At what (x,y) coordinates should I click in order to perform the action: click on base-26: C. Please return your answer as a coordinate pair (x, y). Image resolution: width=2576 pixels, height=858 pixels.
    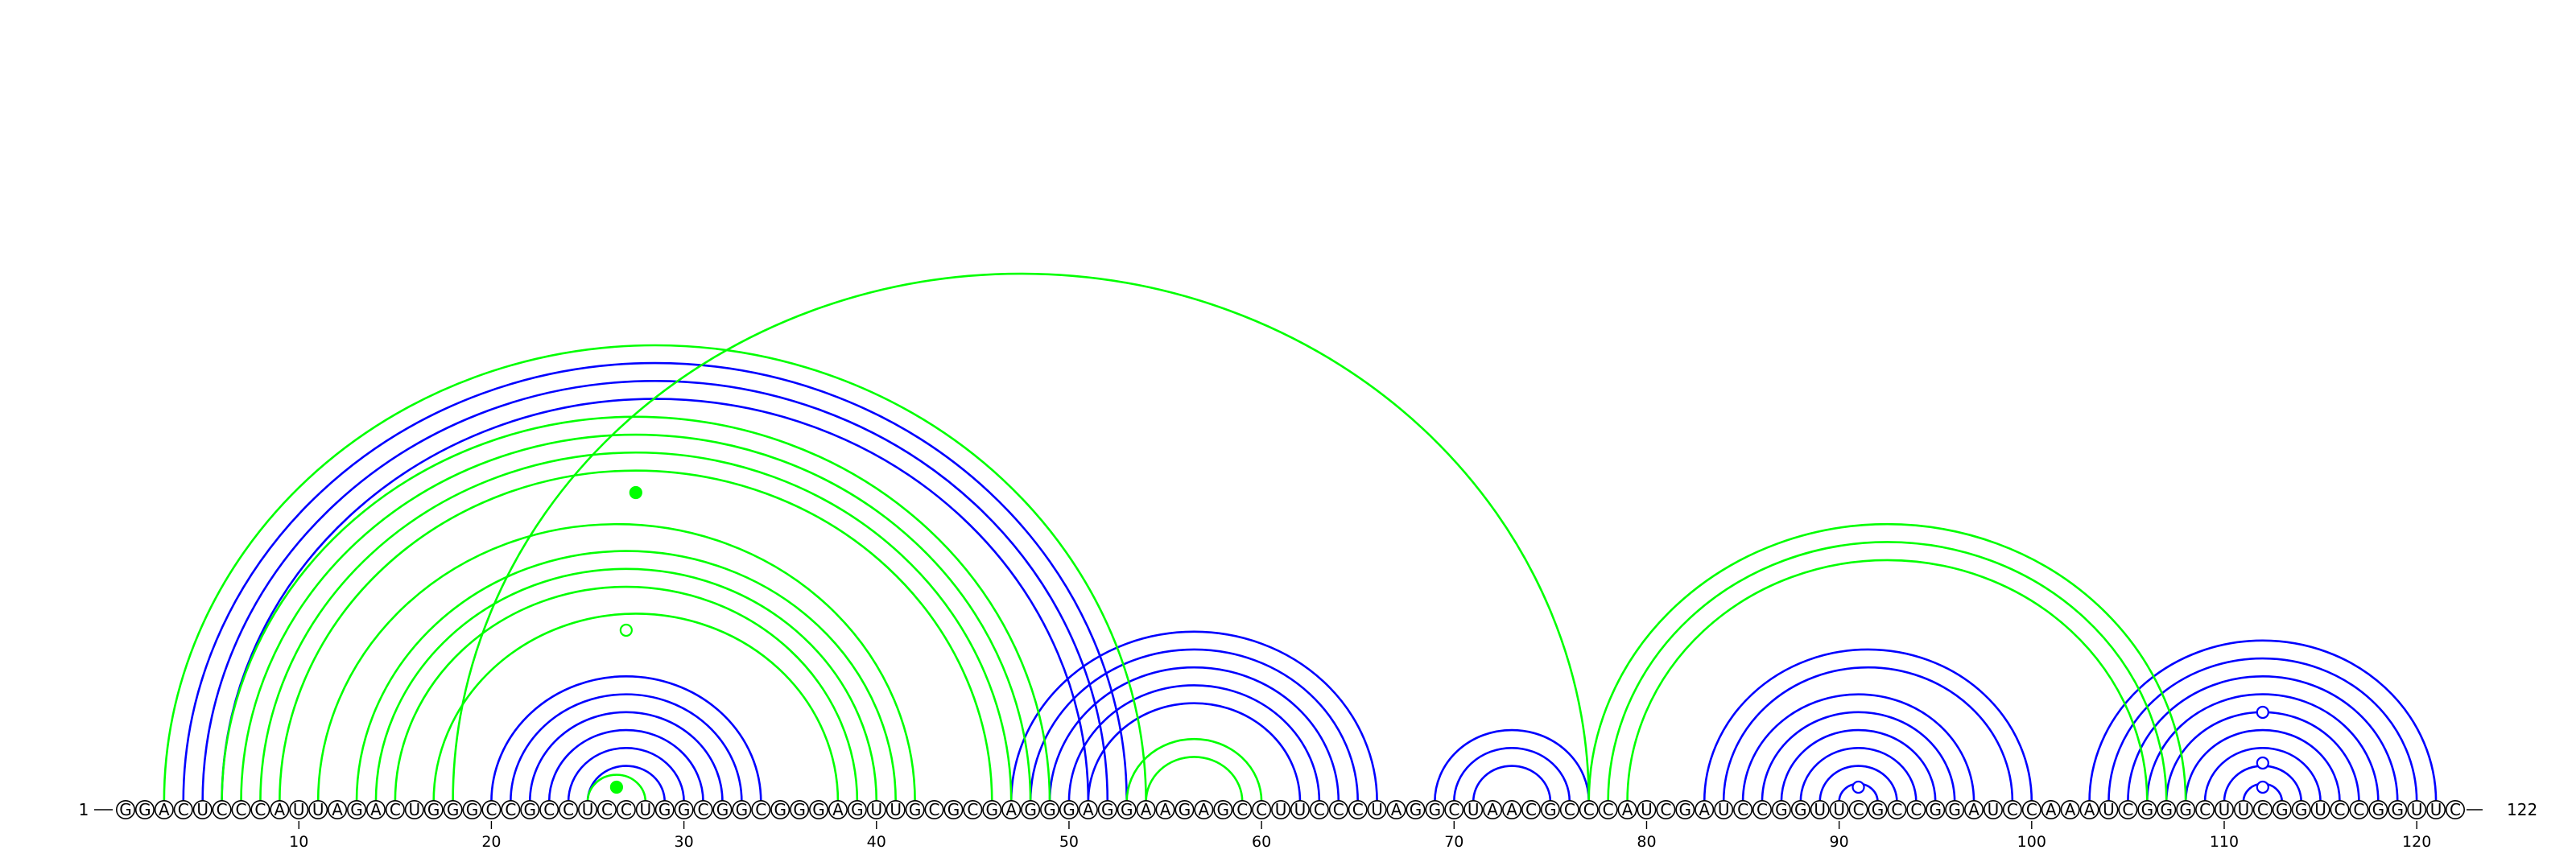
    Looking at the image, I should click on (607, 809).